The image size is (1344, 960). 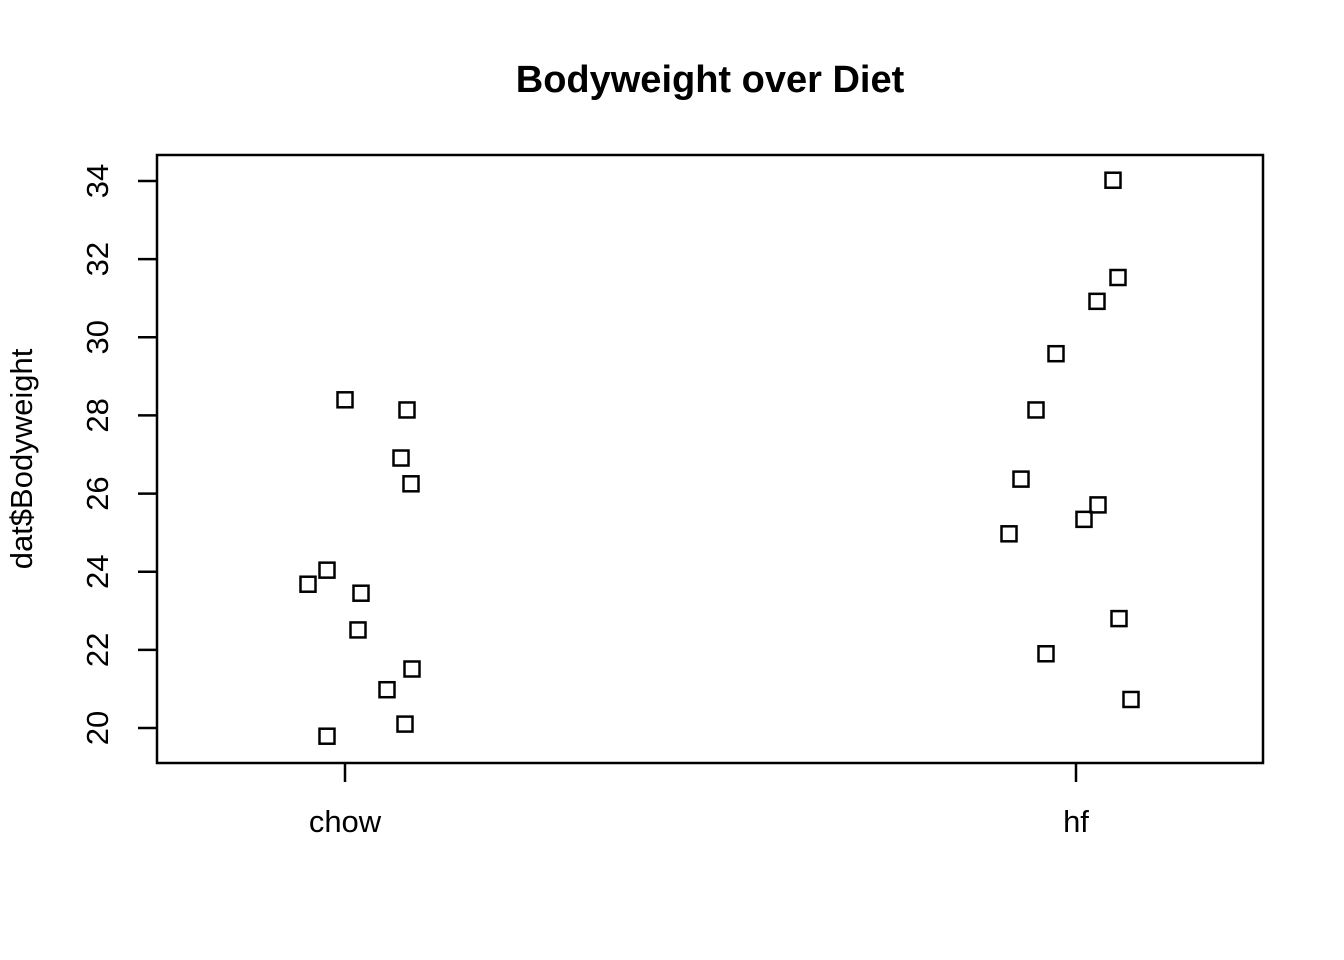 I want to click on x-category-label: chow, so click(x=345, y=821).